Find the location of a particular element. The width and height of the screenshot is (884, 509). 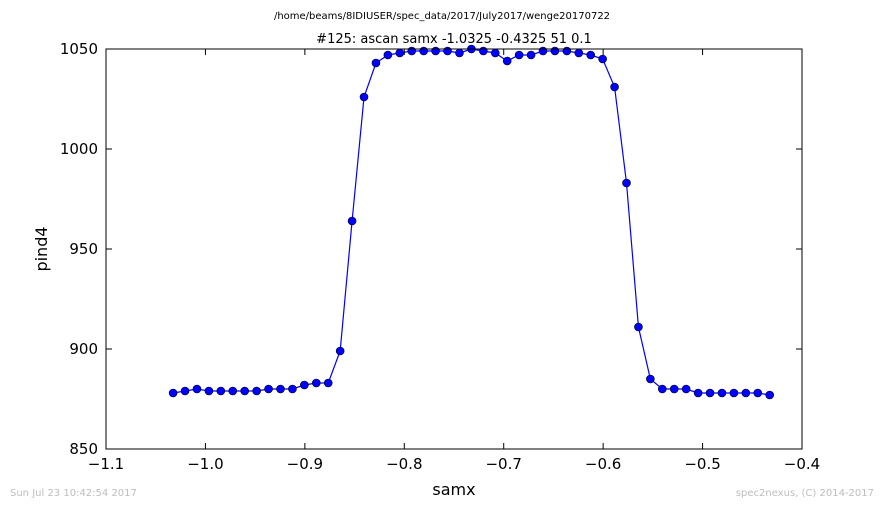

x-tick-label: −0.5 is located at coordinates (702, 464).